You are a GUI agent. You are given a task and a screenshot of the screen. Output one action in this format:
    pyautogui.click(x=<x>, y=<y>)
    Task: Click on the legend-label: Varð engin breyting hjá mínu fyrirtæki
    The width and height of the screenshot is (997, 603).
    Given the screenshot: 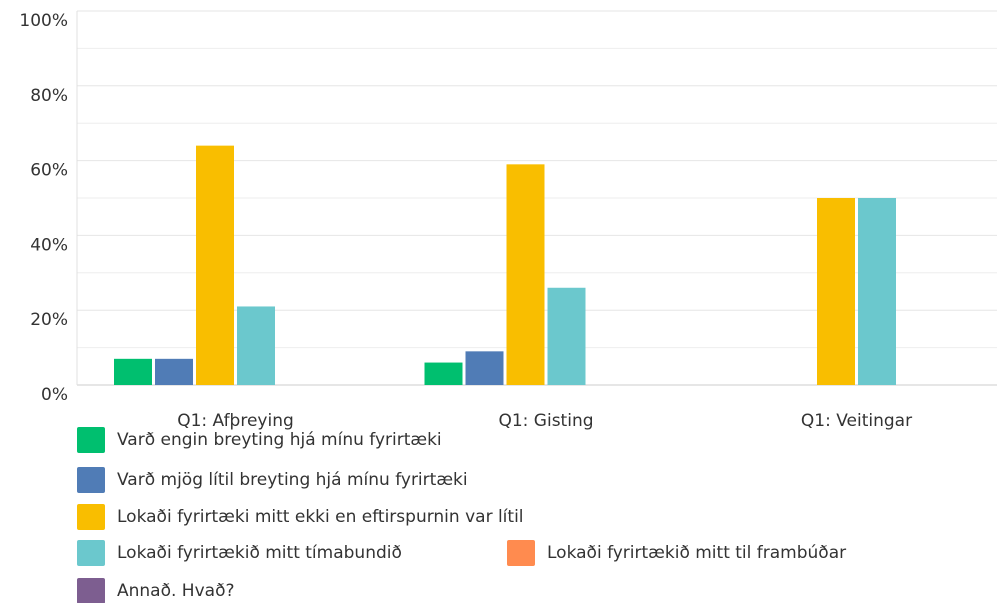 What is the action you would take?
    pyautogui.click(x=279, y=440)
    